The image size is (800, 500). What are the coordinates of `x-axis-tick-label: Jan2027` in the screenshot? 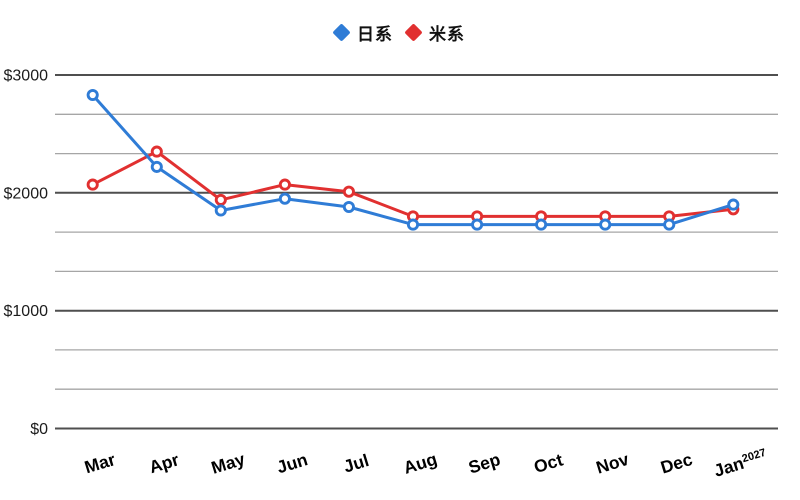 It's located at (740, 463).